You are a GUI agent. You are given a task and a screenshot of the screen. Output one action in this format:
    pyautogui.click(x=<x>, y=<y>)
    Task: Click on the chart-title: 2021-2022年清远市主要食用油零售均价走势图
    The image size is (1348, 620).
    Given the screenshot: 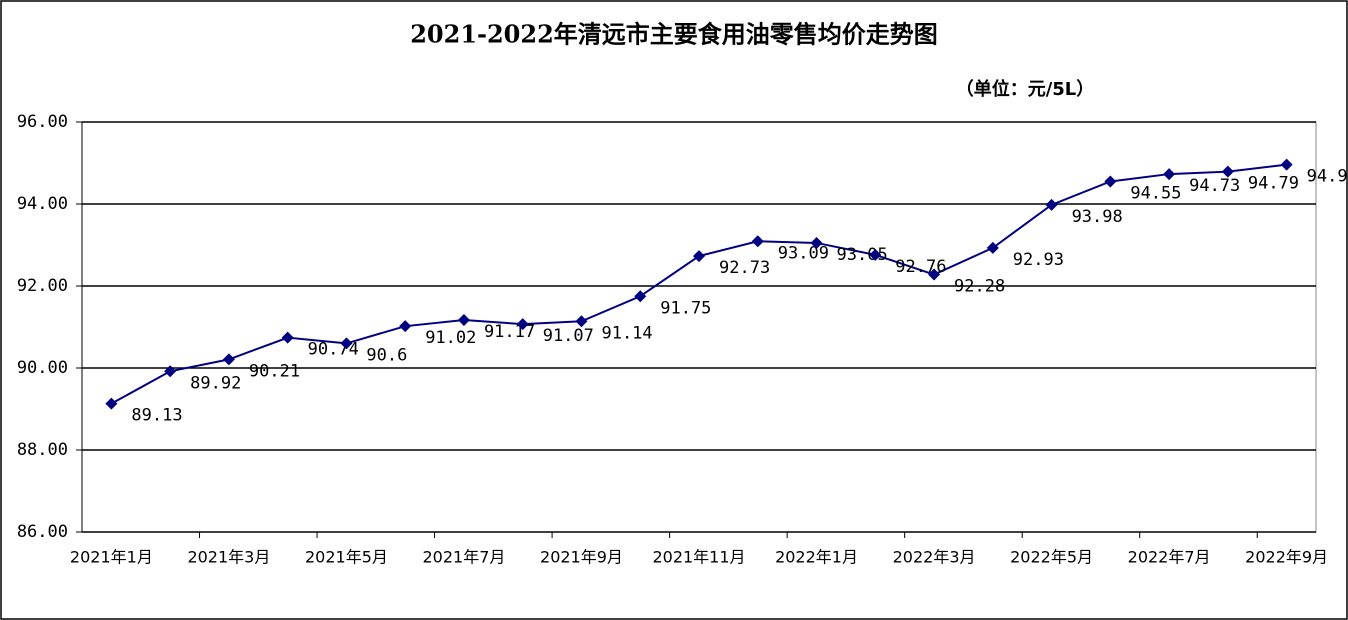 What is the action you would take?
    pyautogui.click(x=674, y=34)
    